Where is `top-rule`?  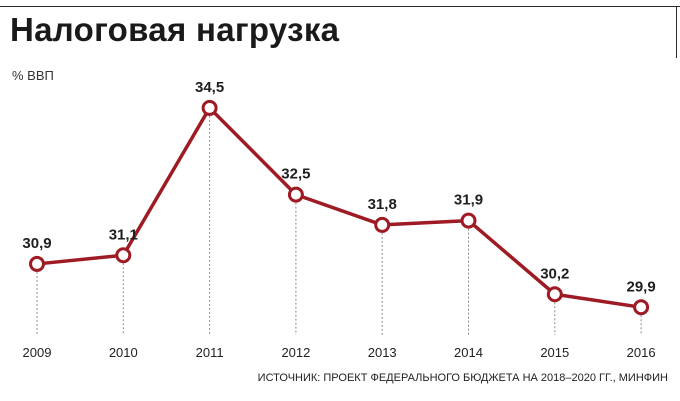
top-rule is located at coordinates (340, 6).